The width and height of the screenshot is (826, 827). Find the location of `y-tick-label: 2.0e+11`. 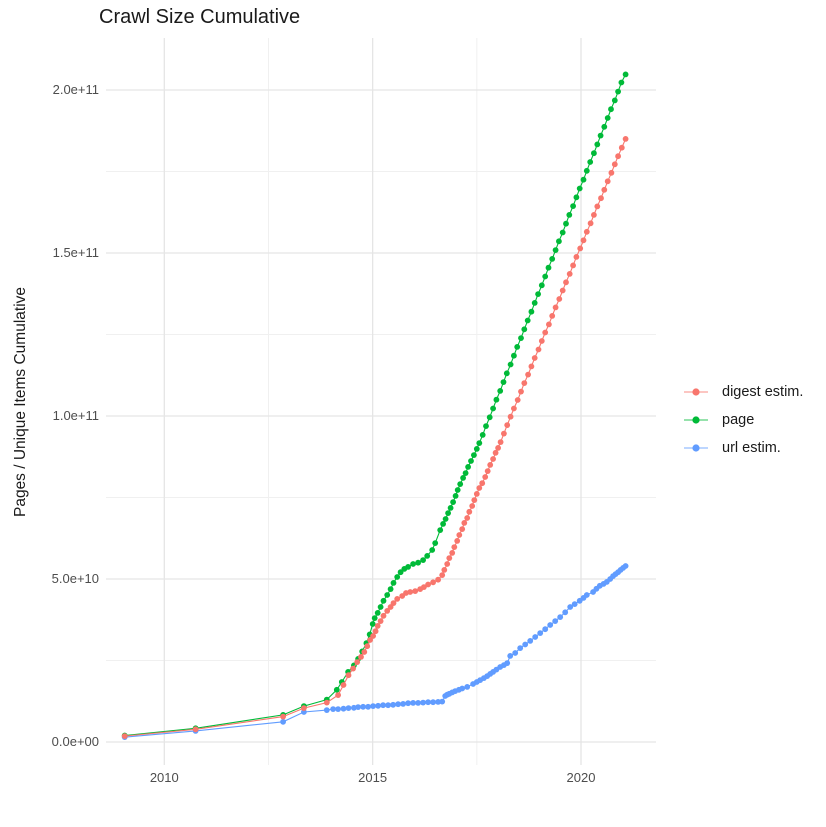

y-tick-label: 2.0e+11 is located at coordinates (75, 89).